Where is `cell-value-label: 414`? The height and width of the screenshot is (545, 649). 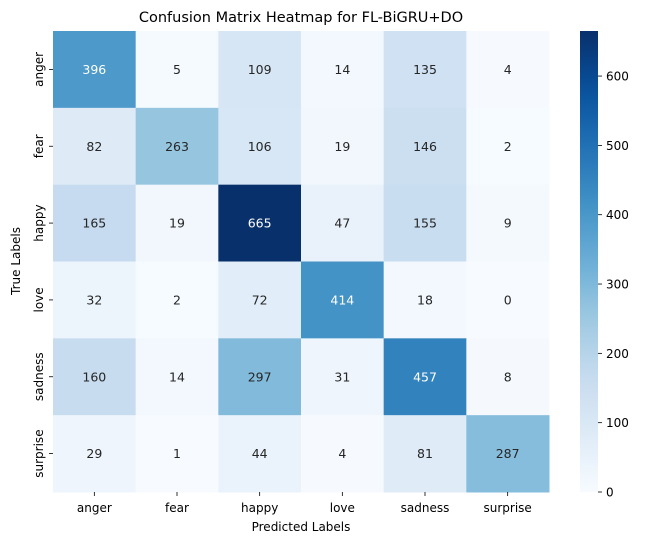
cell-value-label: 414 is located at coordinates (342, 299).